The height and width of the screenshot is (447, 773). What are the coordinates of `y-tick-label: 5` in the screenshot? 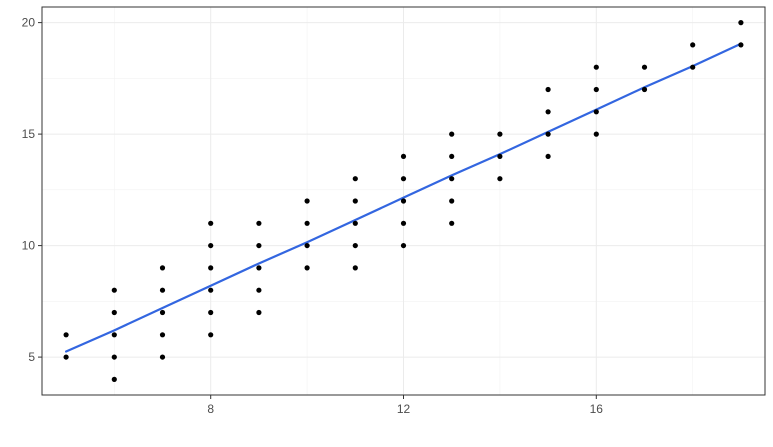 It's located at (31, 357).